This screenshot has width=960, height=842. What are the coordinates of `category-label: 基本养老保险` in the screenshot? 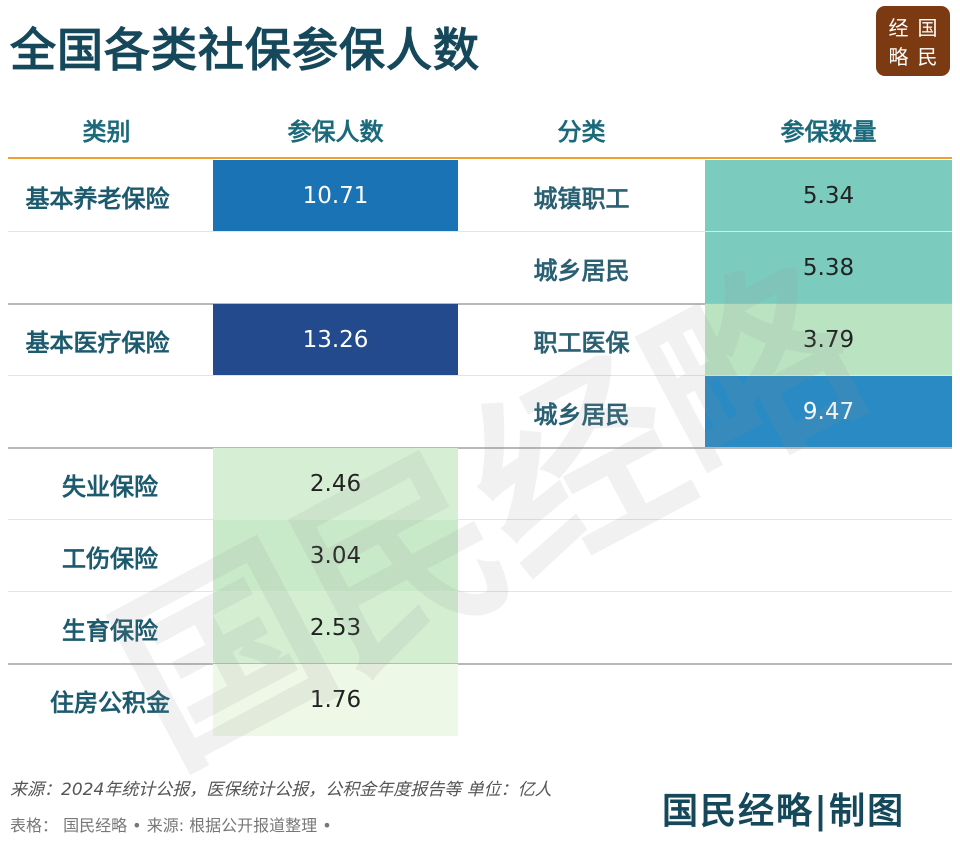 It's located at (97, 198).